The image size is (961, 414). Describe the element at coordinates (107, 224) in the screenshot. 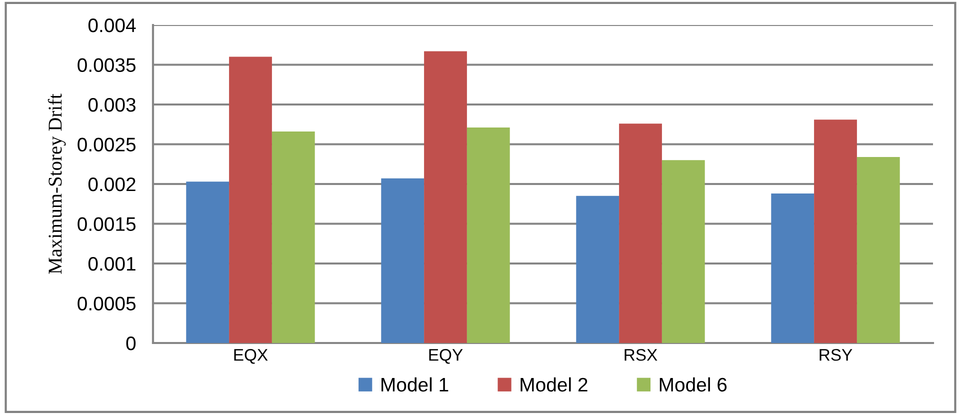

I see `y-tick-label: 0.0015` at that location.